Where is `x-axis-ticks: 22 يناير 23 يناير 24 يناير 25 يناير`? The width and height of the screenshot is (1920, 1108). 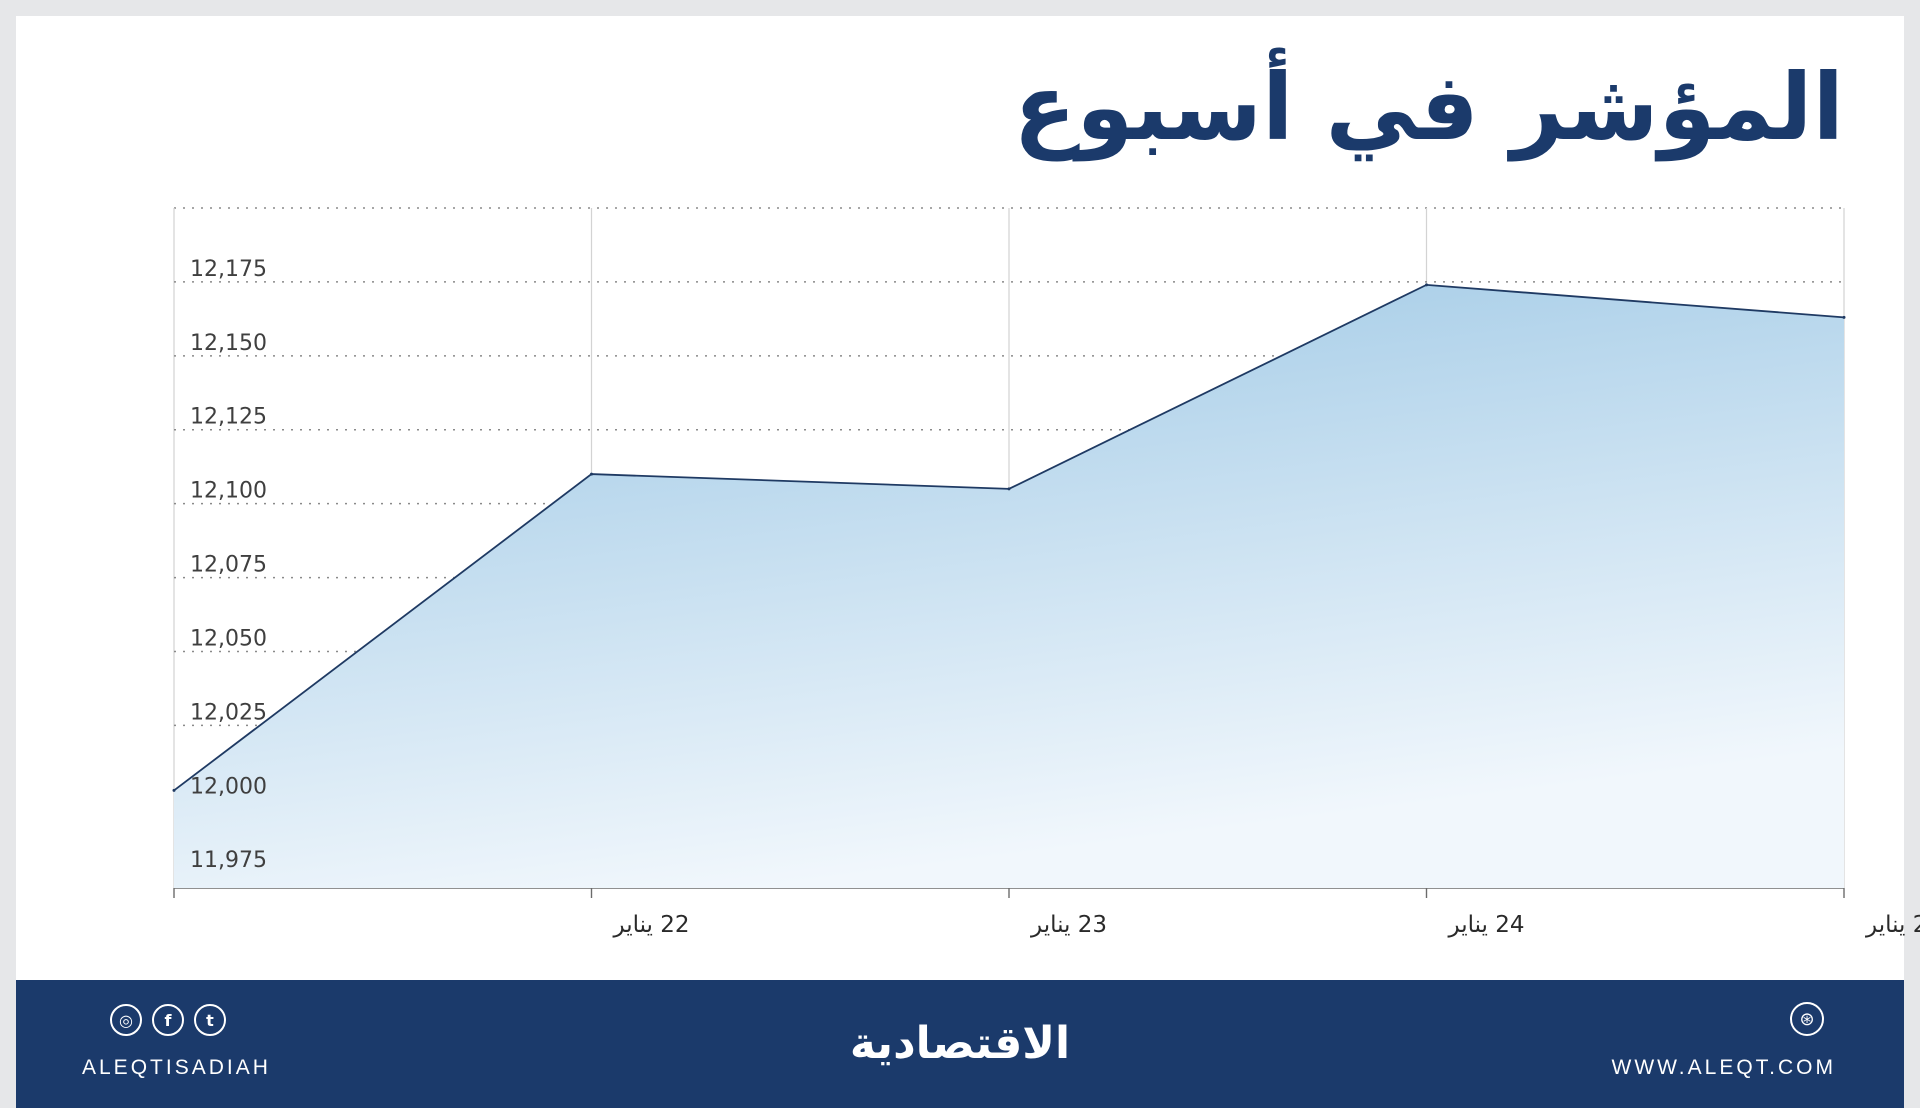
x-axis-ticks: 22 يناير 23 يناير 24 يناير 25 يناير is located at coordinates (1046, 913).